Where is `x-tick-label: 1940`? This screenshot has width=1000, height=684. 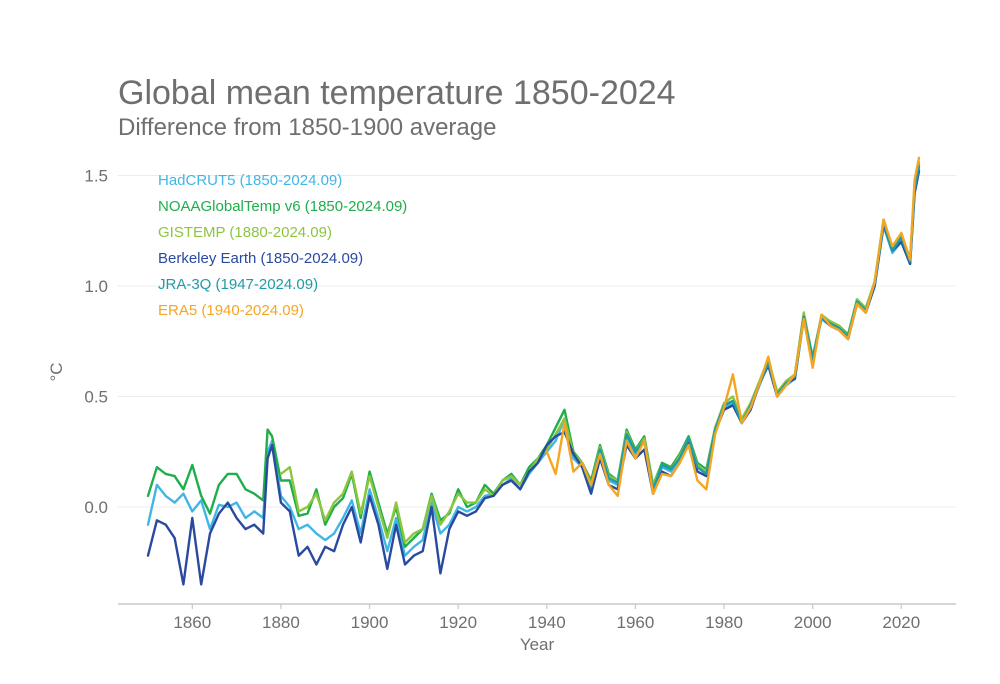
x-tick-label: 1940 is located at coordinates (547, 622).